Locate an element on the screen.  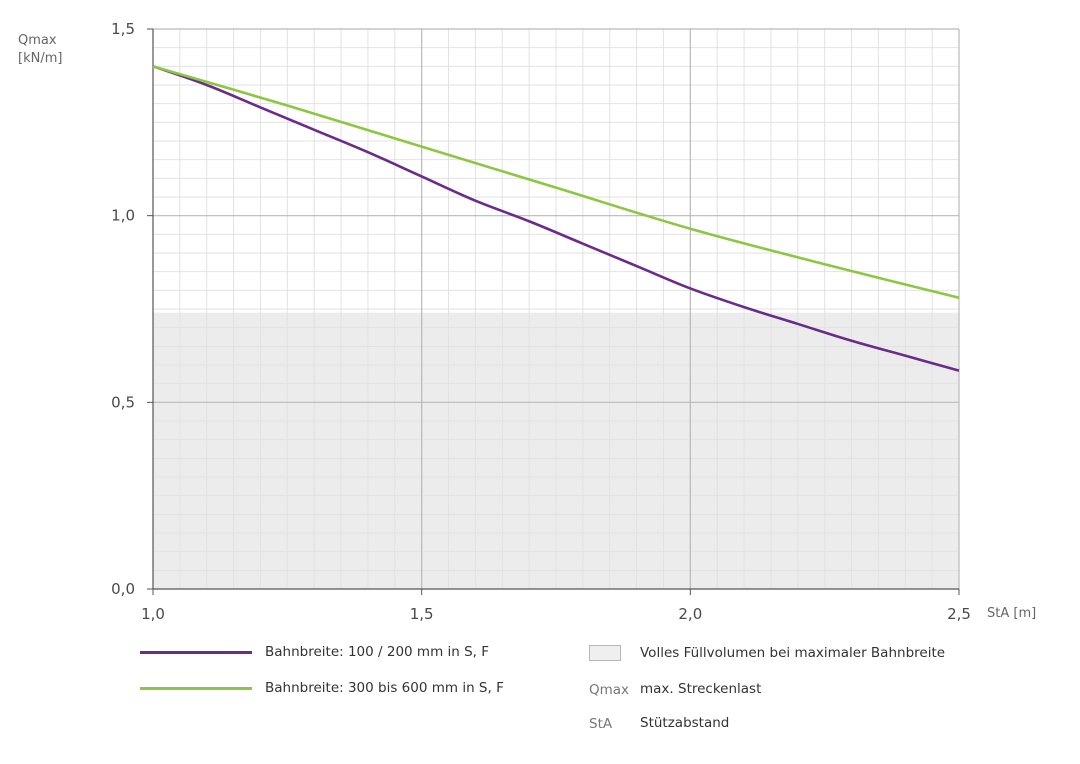
x-axis-label: StA [m] is located at coordinates (1012, 613).